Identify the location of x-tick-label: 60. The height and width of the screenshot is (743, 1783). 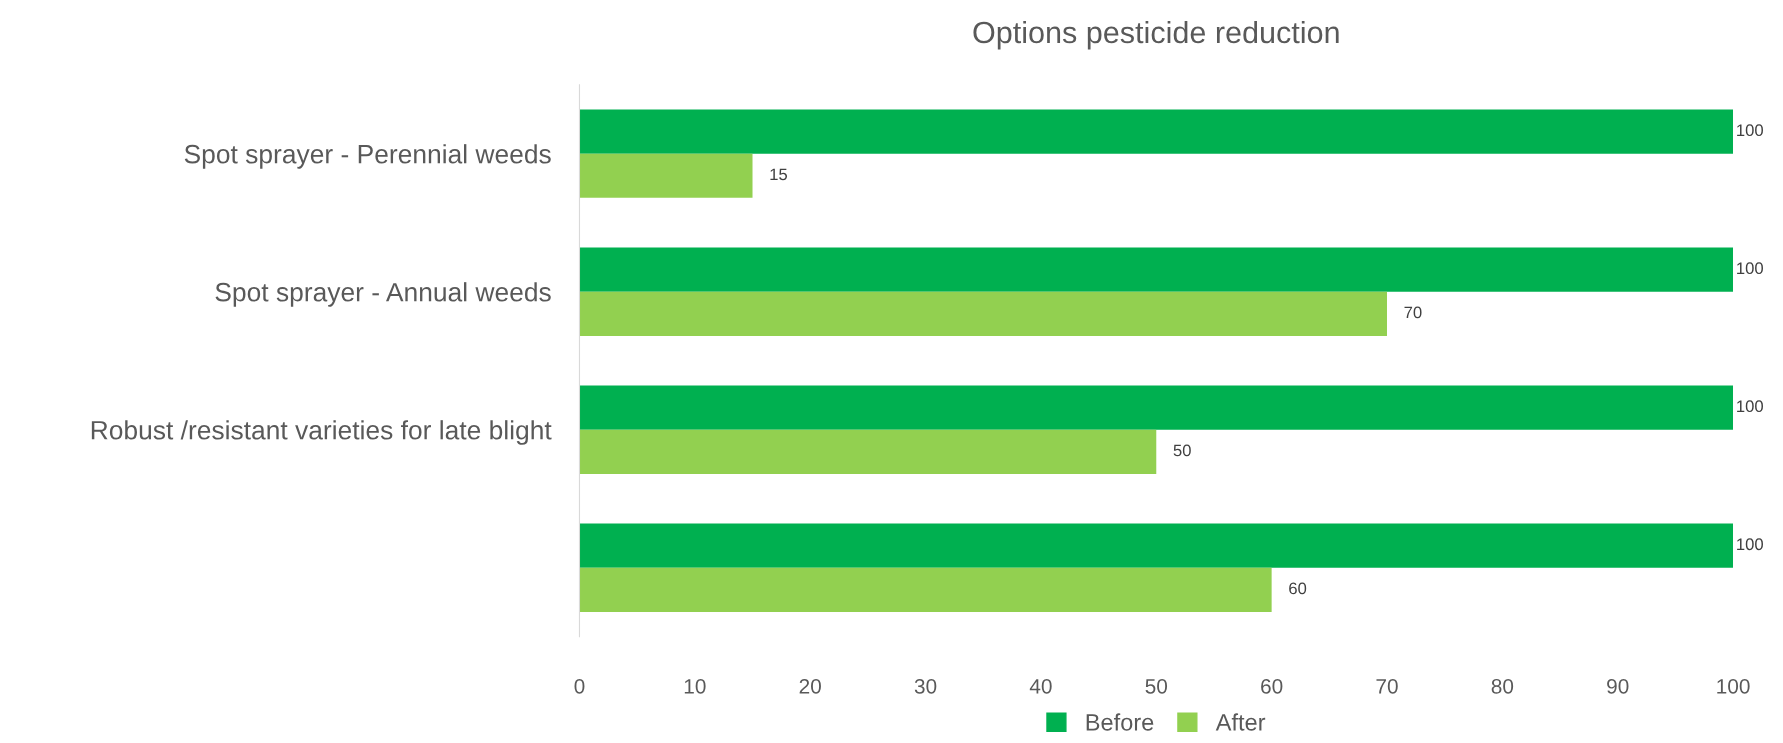
(1272, 686).